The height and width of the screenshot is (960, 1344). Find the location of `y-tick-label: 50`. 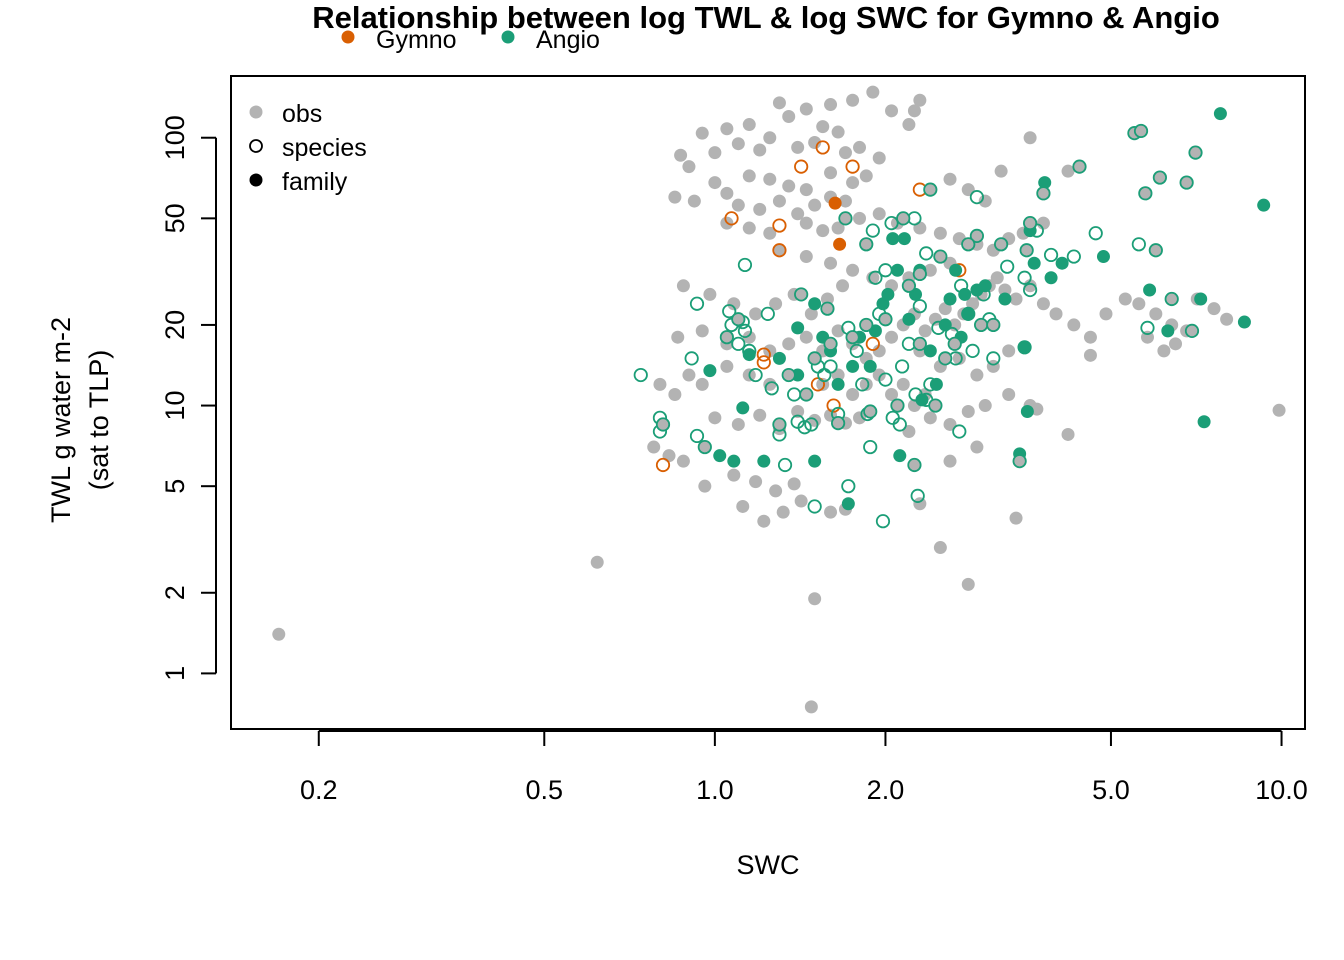

y-tick-label: 50 is located at coordinates (175, 218).